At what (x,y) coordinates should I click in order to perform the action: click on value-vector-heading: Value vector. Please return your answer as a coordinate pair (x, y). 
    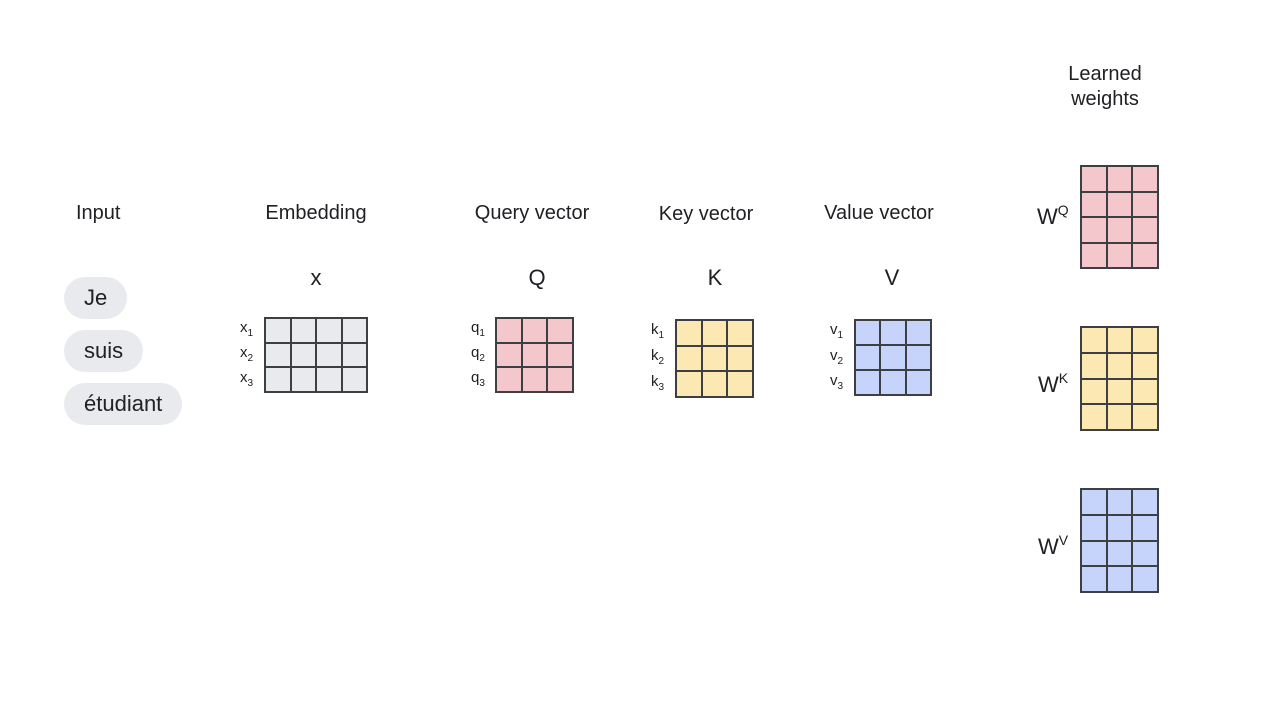
    Looking at the image, I should click on (879, 213).